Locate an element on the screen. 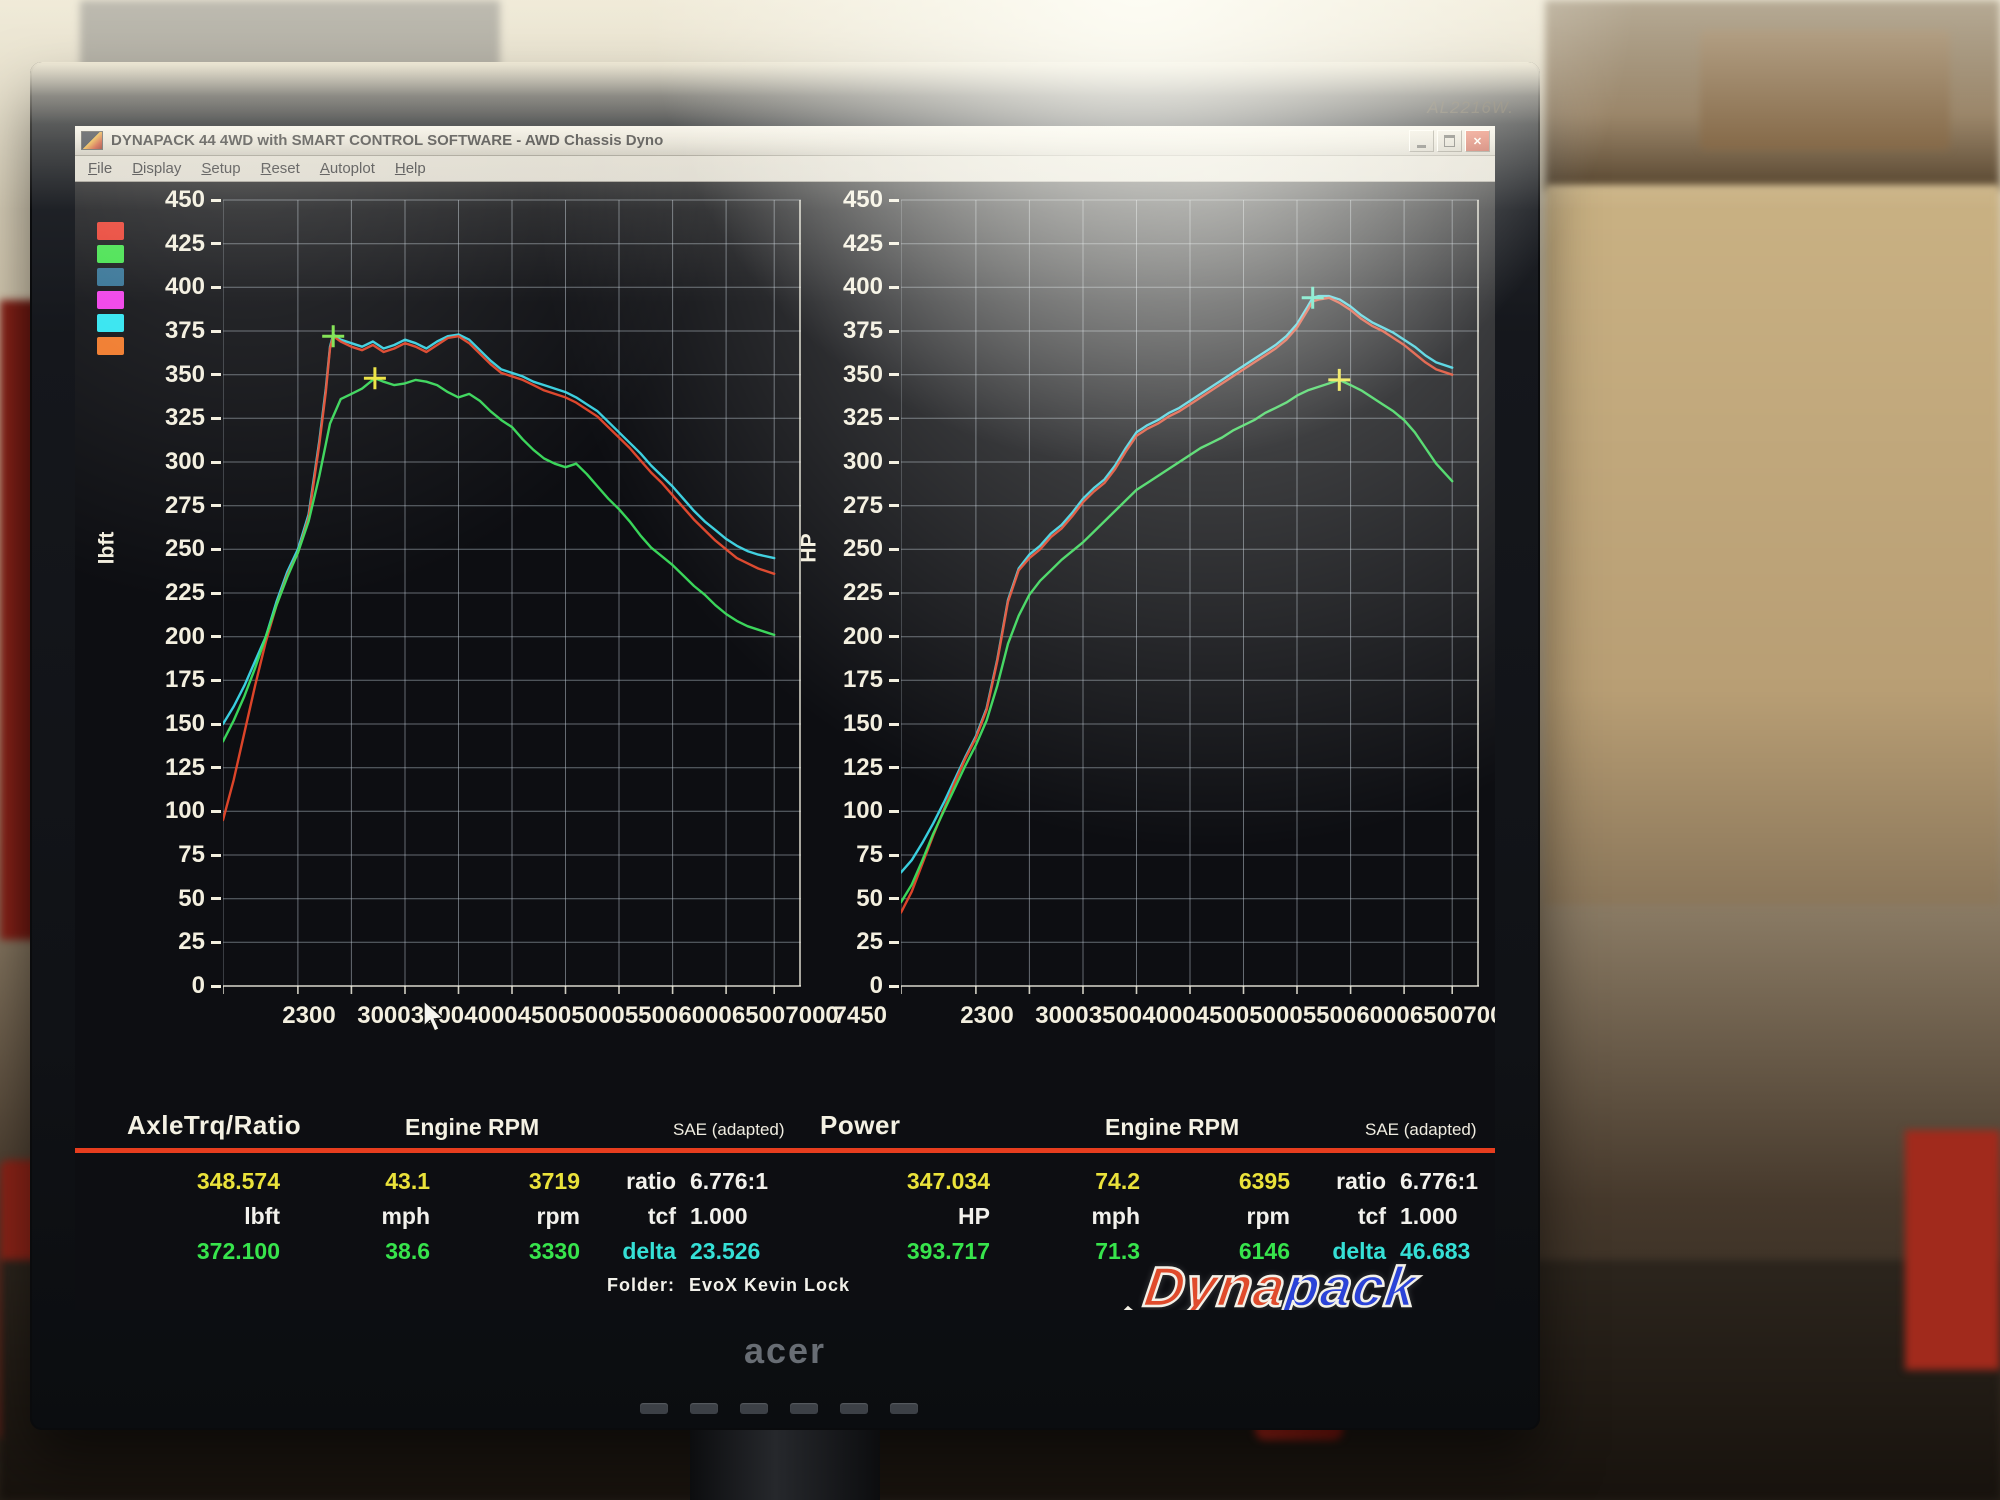  window-controls: ✕ is located at coordinates (1449, 141).